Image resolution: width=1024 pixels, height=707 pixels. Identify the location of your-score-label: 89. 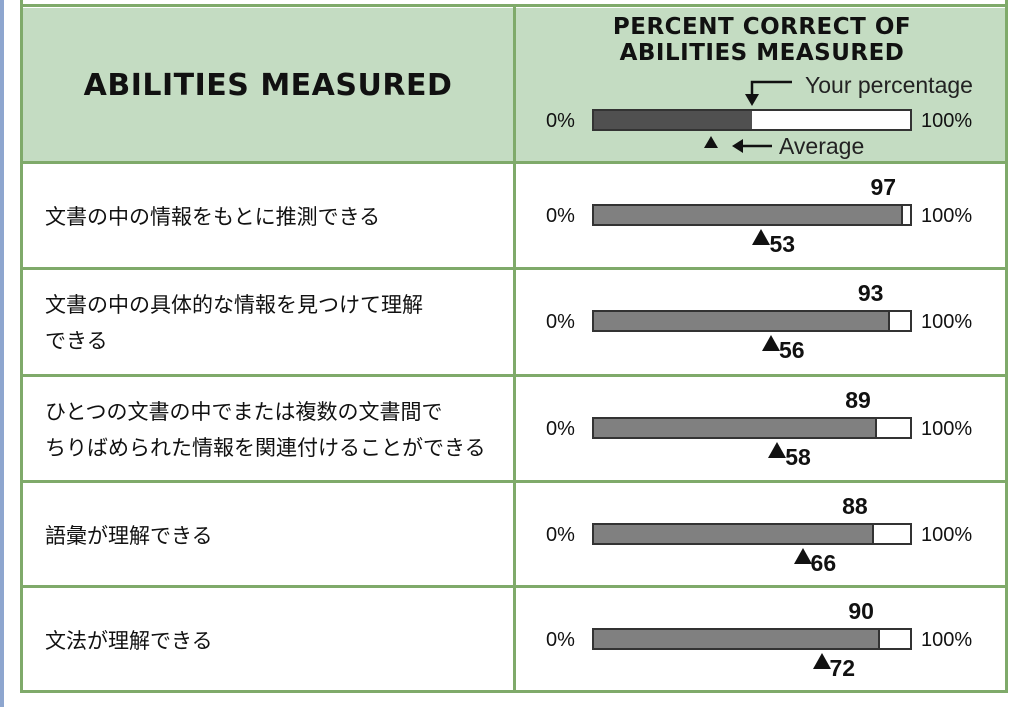
(858, 400).